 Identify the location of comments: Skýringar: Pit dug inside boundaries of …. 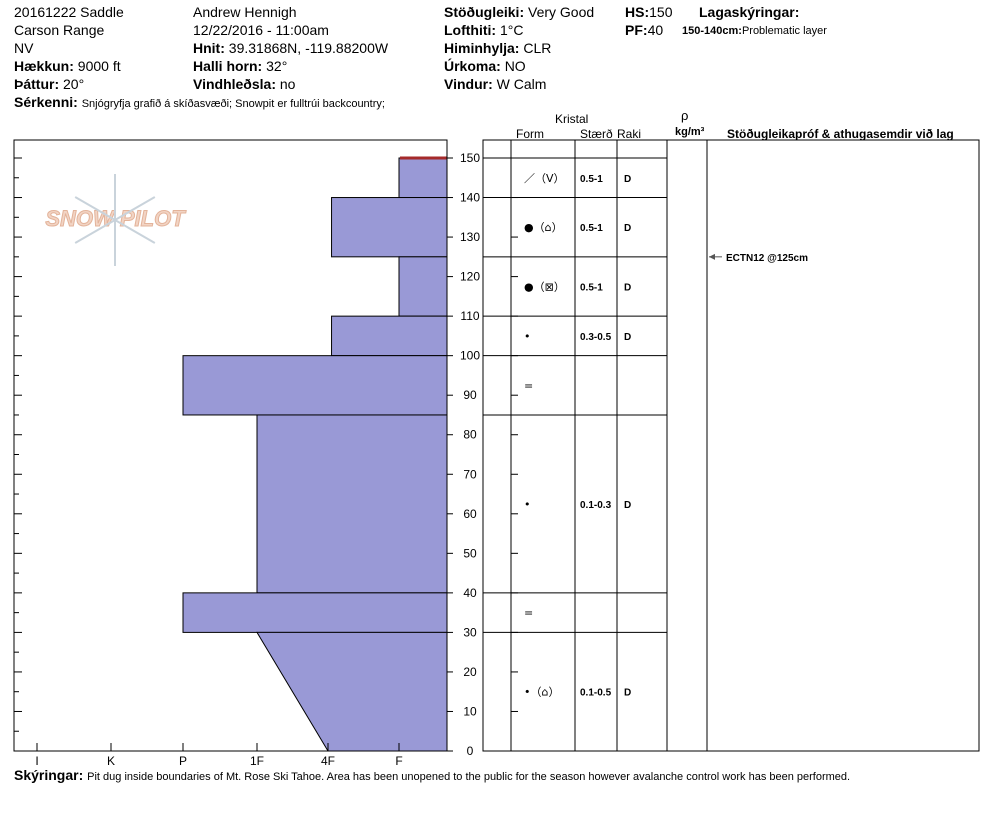
(432, 775).